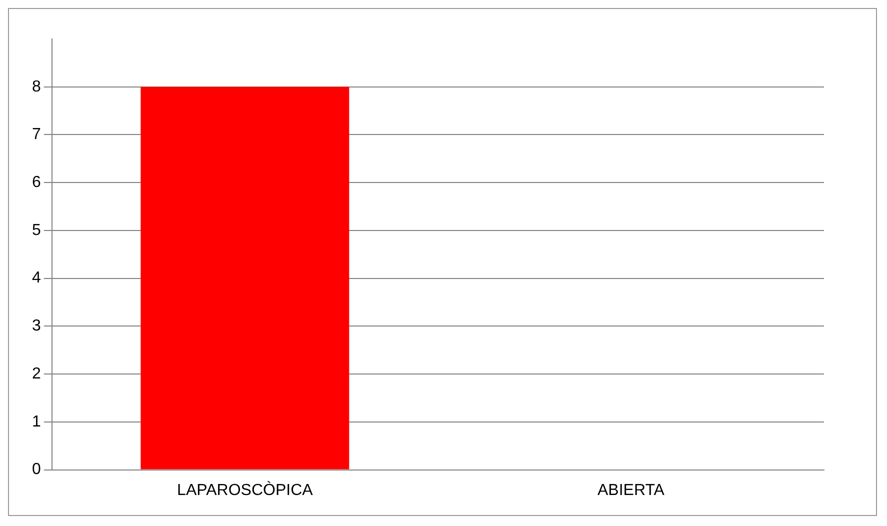 The width and height of the screenshot is (887, 526). What do you see at coordinates (36, 421) in the screenshot?
I see `y-tick-label: 1` at bounding box center [36, 421].